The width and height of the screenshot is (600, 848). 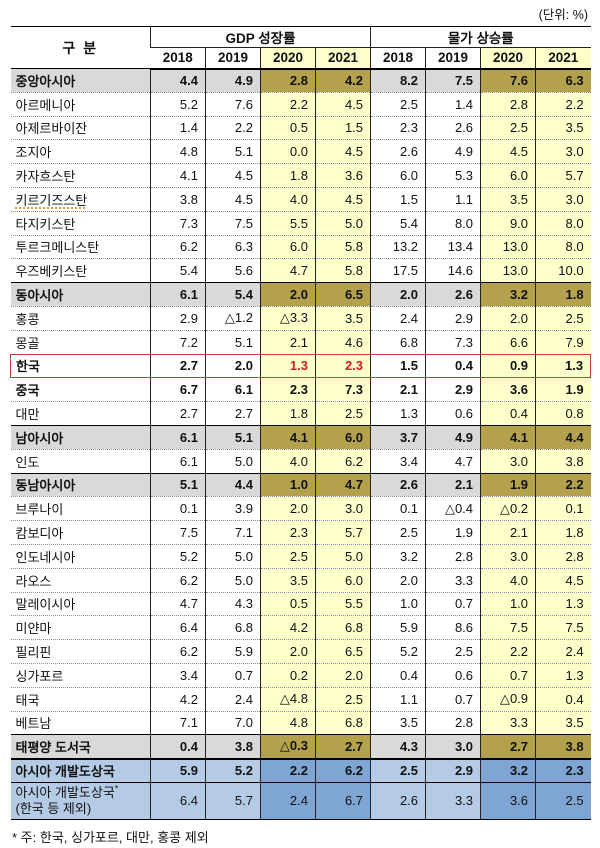 What do you see at coordinates (563, 80) in the screenshot?
I see `value-cell: 6.3` at bounding box center [563, 80].